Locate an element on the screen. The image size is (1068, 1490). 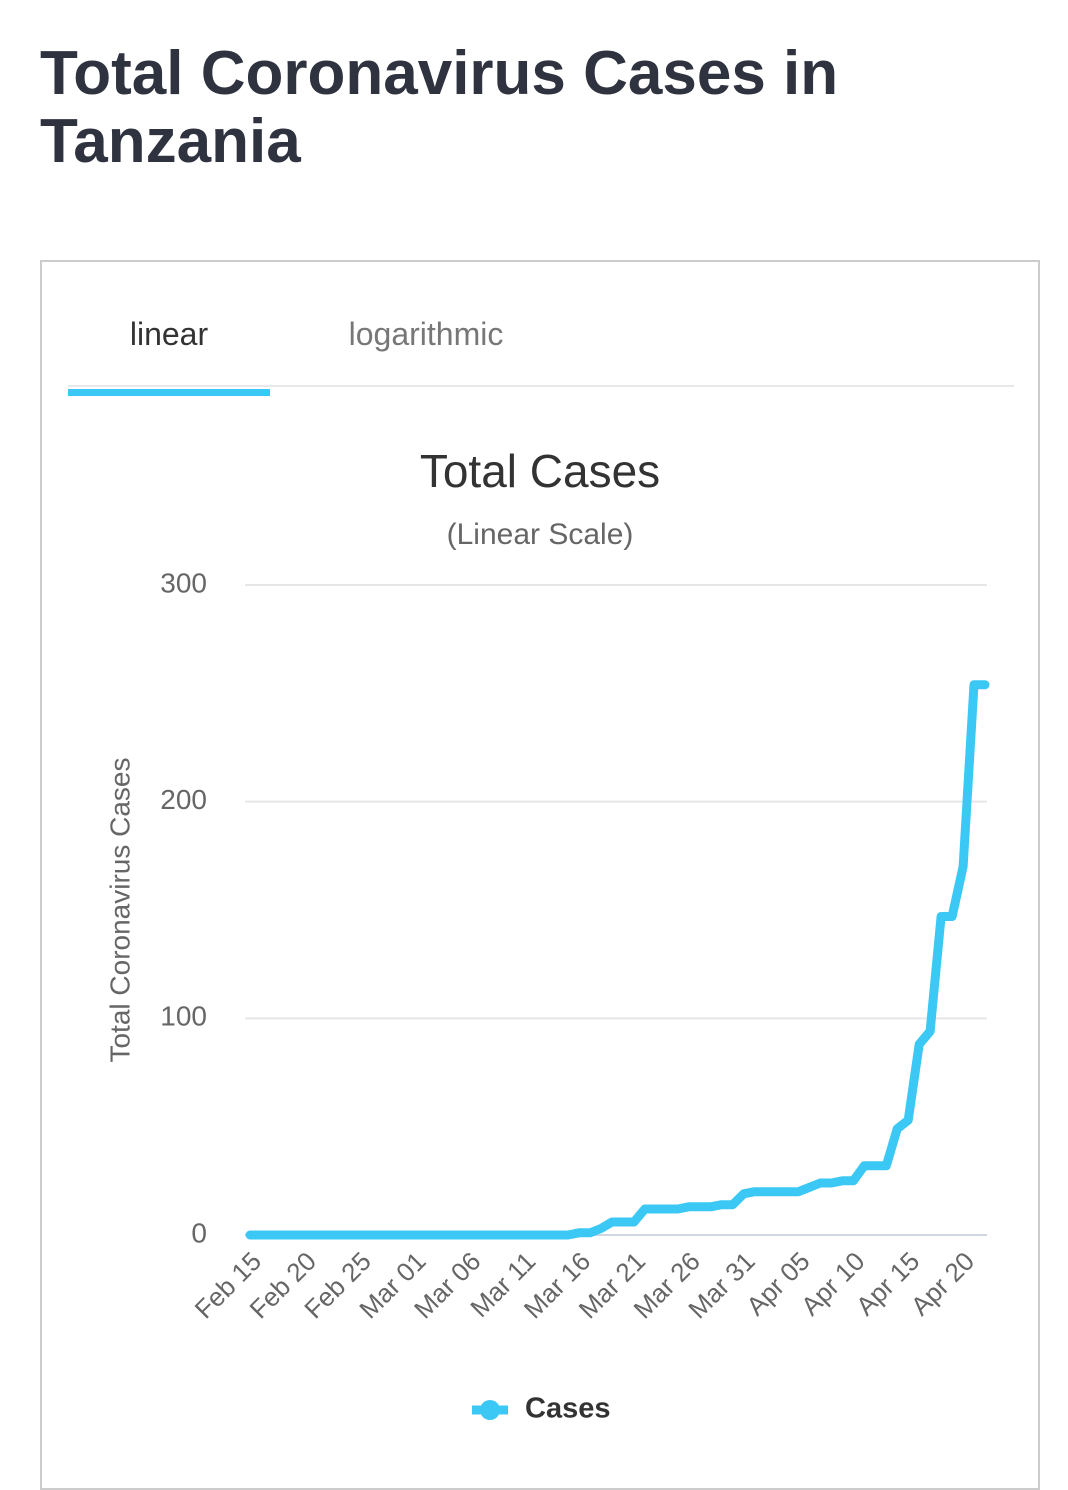
page-title: Total Coronavirus Cases in Tanzania is located at coordinates (439, 107).